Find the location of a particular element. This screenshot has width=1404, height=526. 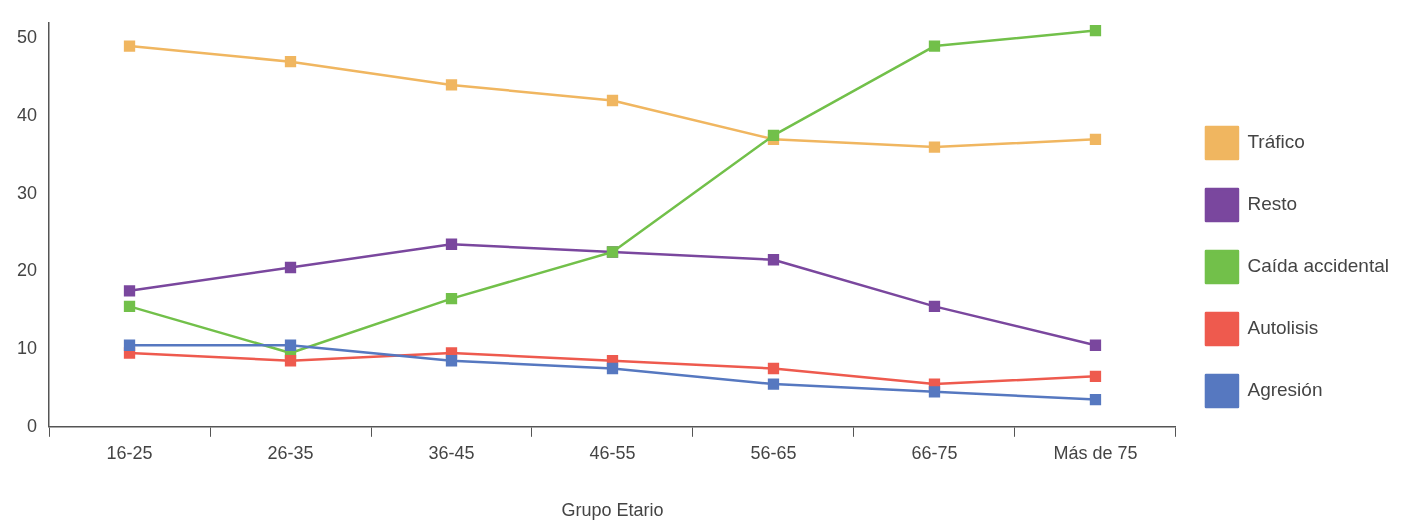

x-tick-label: 26-35 is located at coordinates (290, 452).